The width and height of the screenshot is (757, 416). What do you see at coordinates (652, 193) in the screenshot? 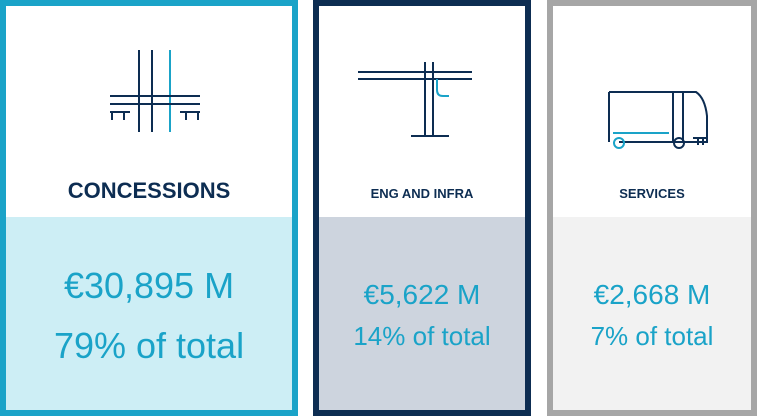
I see `card-title: SERVICES` at bounding box center [652, 193].